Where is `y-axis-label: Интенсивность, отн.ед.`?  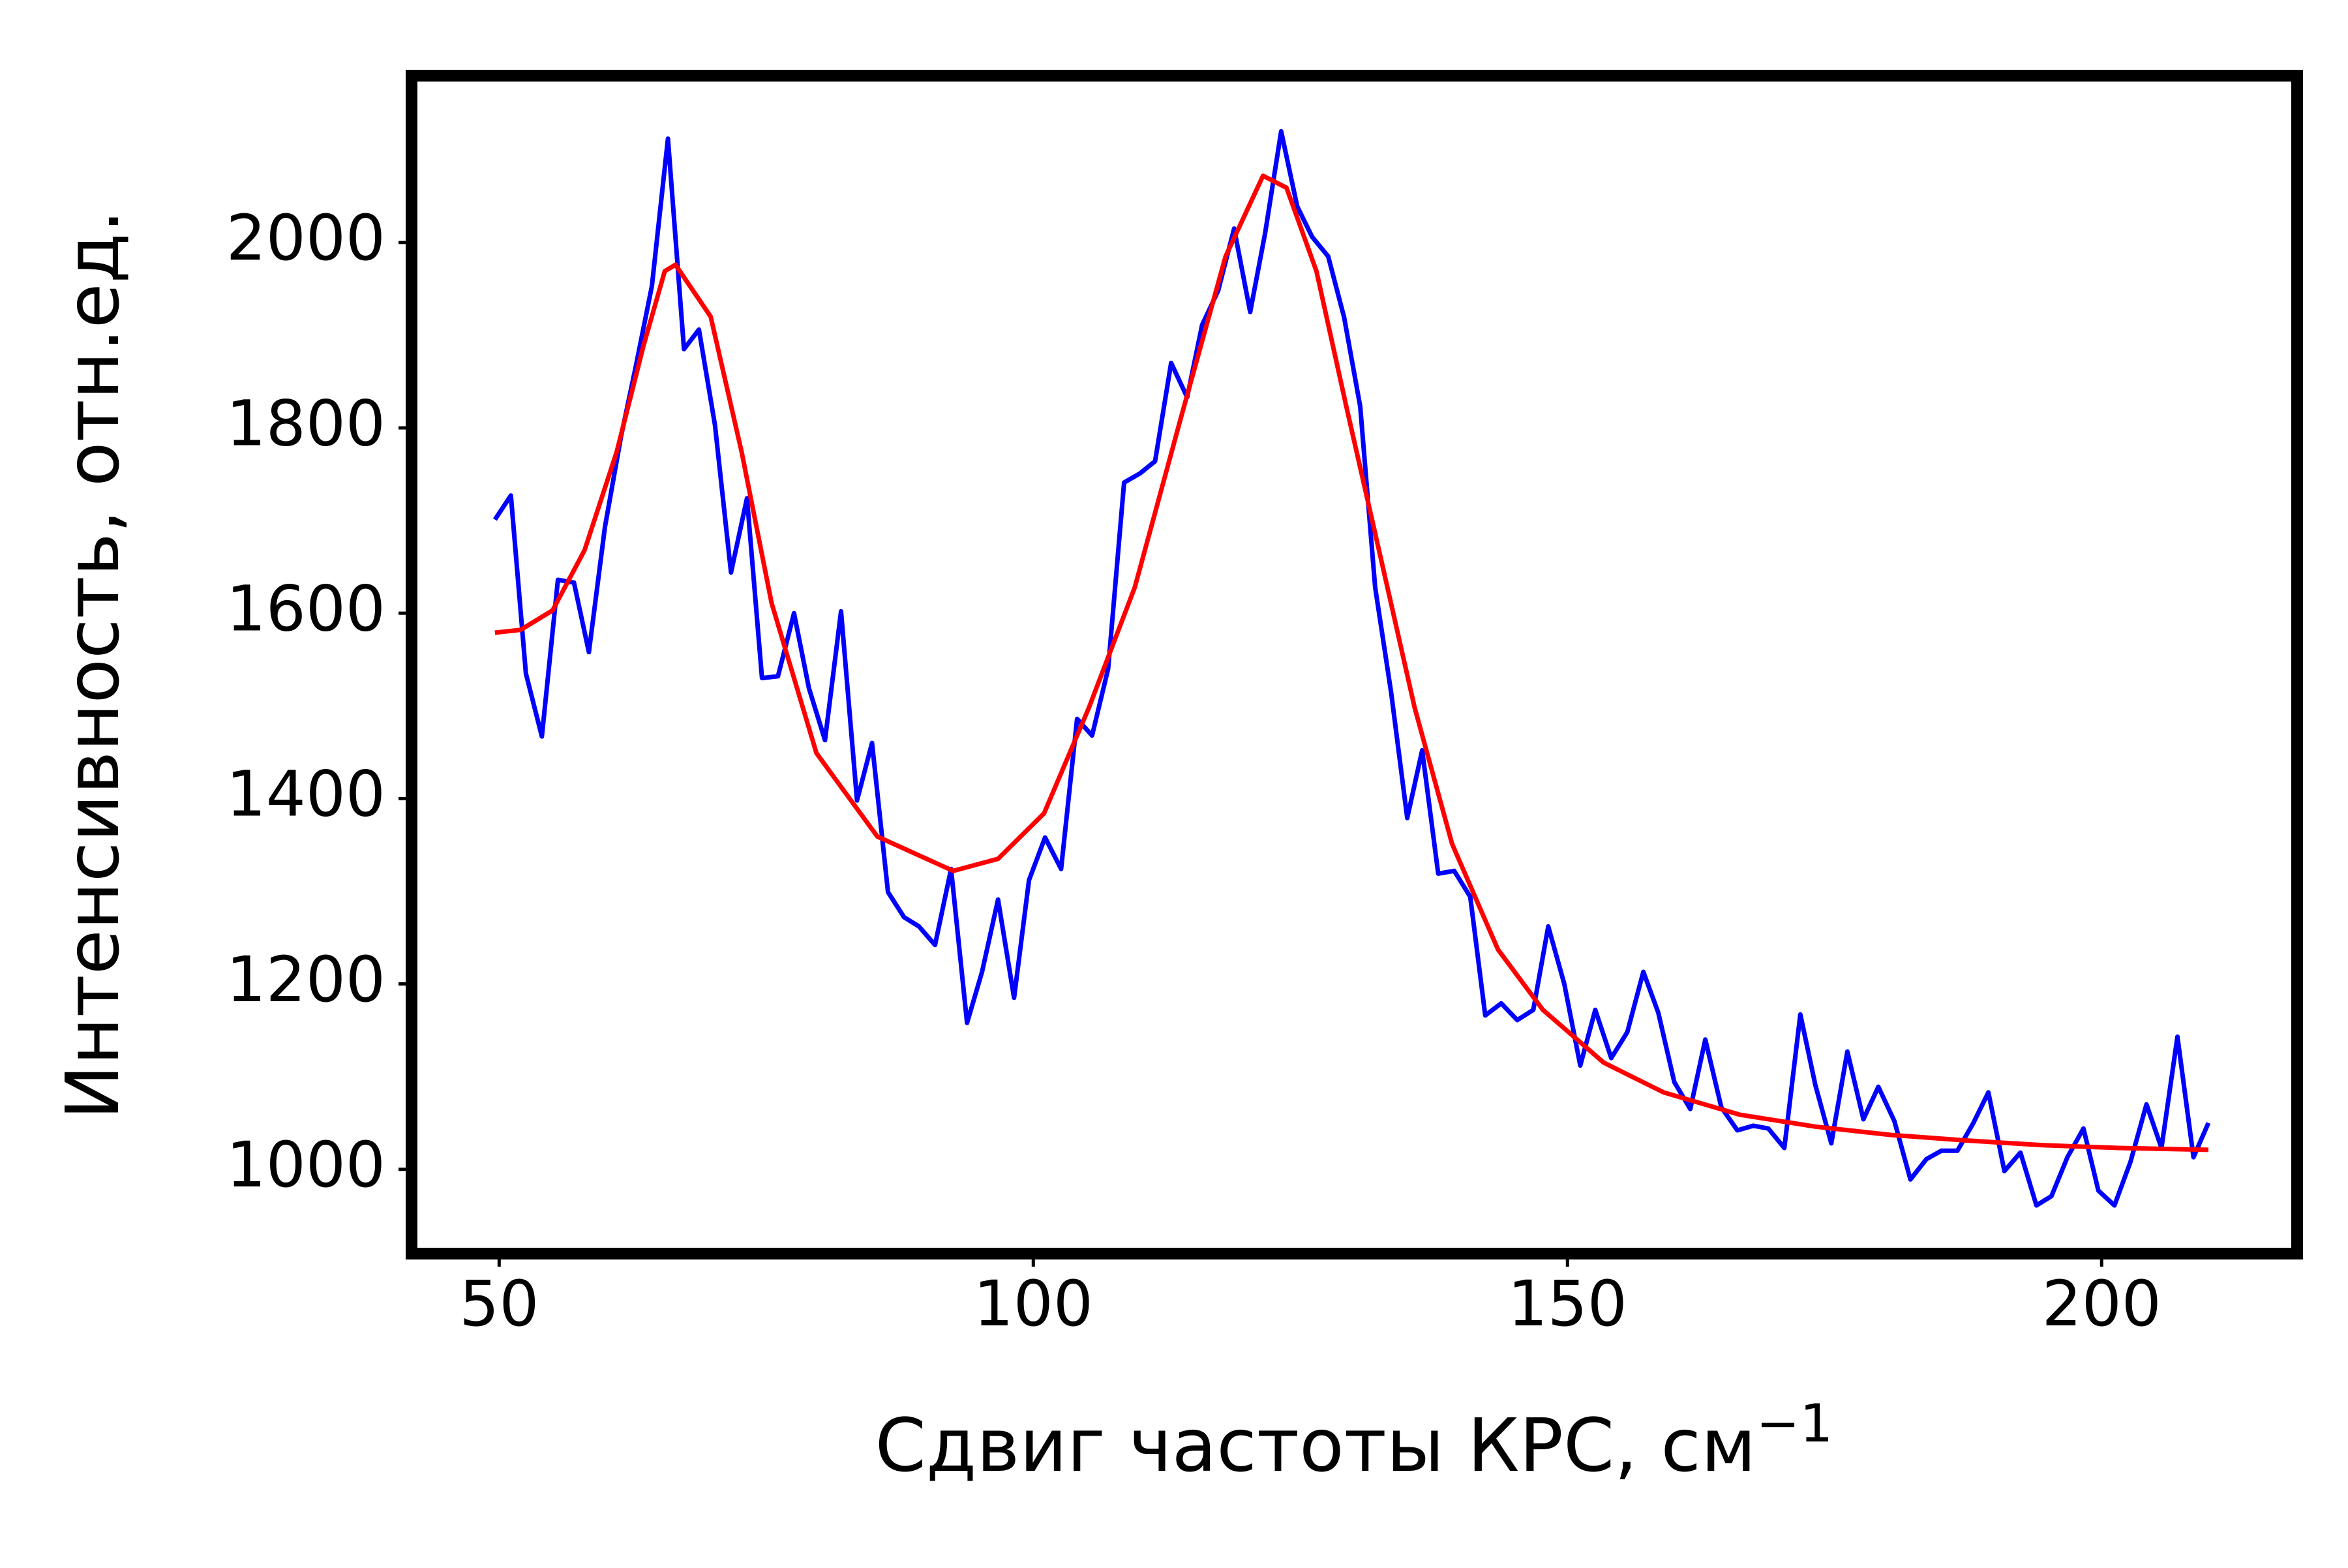 y-axis-label: Интенсивность, отн.ед. is located at coordinates (94, 664).